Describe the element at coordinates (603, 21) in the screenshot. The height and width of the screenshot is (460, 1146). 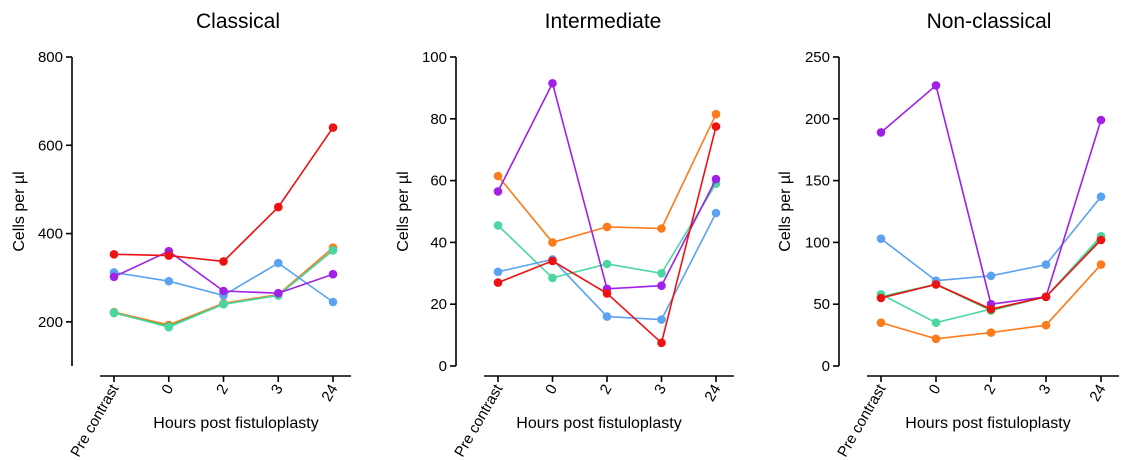
I see `chart-title: Intermediate` at that location.